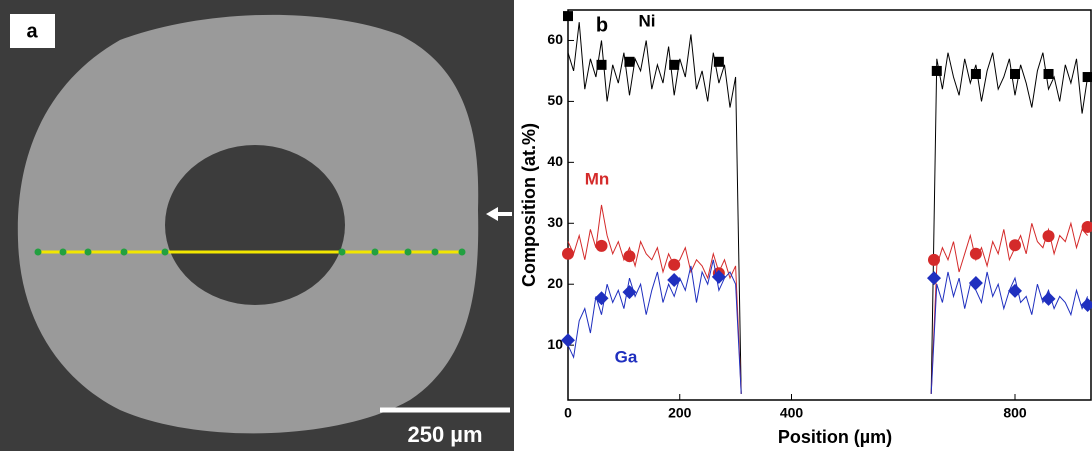 The width and height of the screenshot is (1092, 451). Describe the element at coordinates (555, 283) in the screenshot. I see `y-tick-label: 20` at that location.